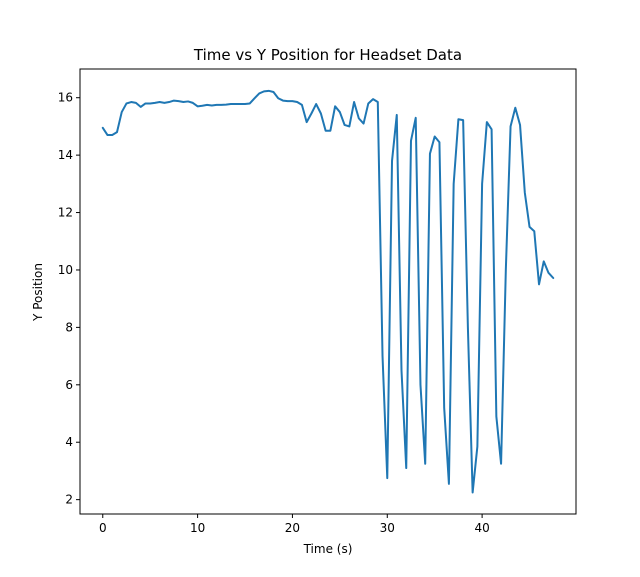 This screenshot has width=640, height=577. What do you see at coordinates (69, 327) in the screenshot?
I see `y-tick-label: 8` at bounding box center [69, 327].